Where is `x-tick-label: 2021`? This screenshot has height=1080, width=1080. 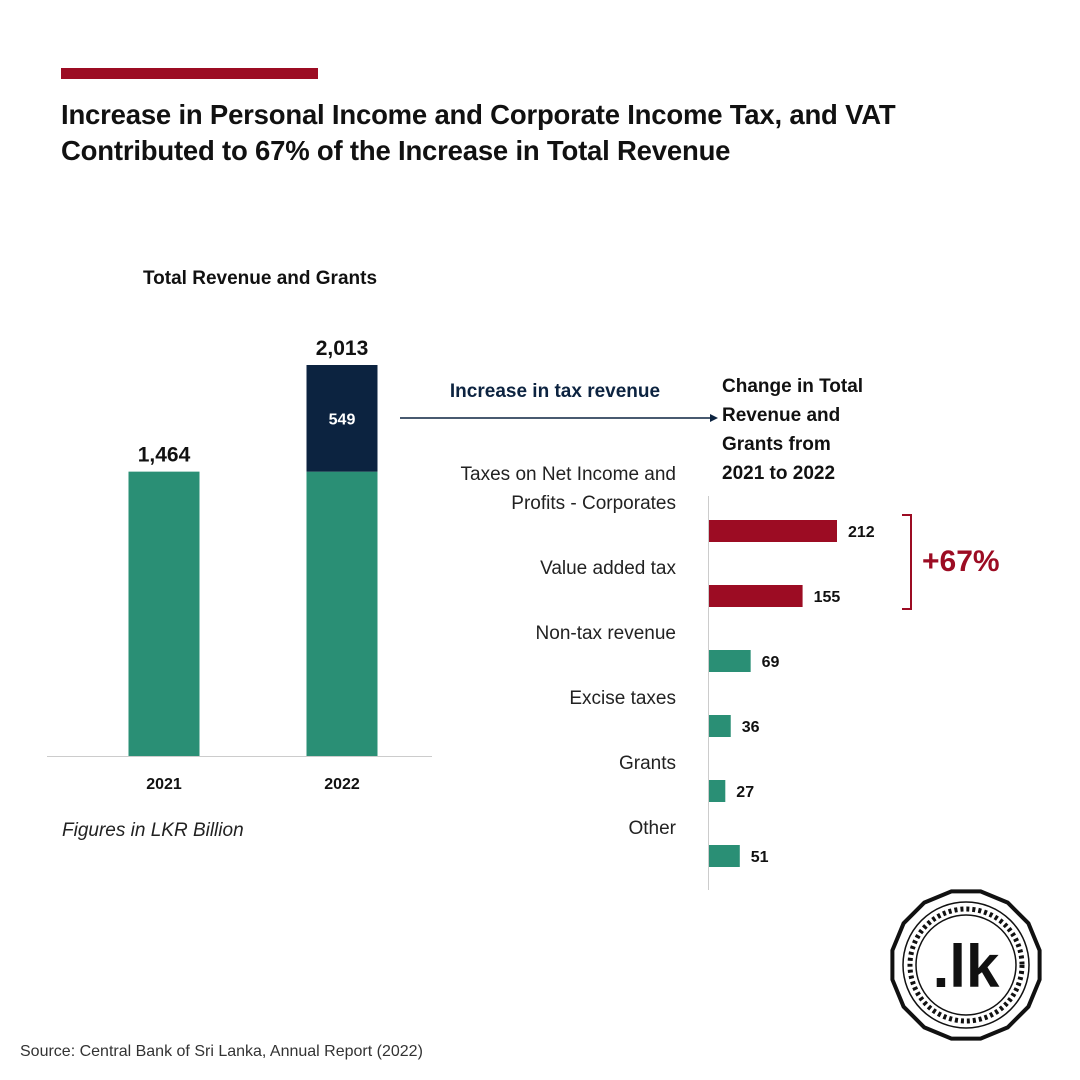
x-tick-label: 2021 is located at coordinates (164, 784).